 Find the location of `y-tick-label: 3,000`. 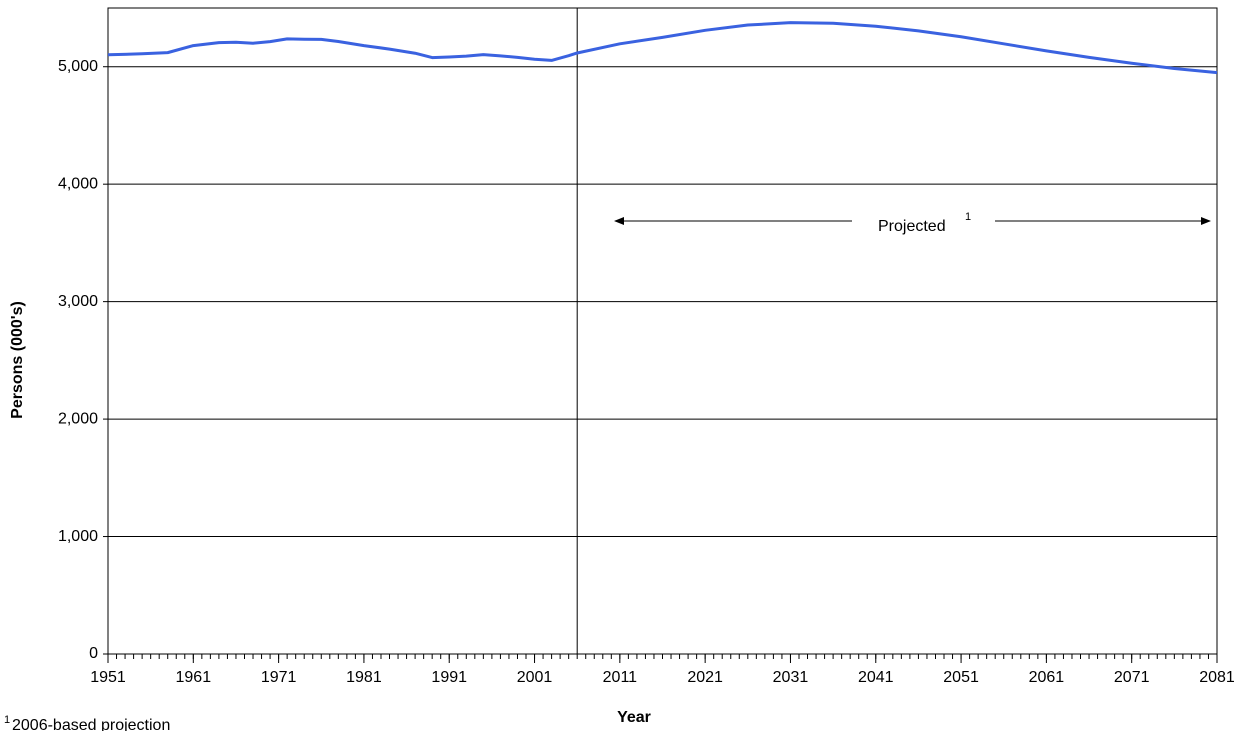

y-tick-label: 3,000 is located at coordinates (78, 301).